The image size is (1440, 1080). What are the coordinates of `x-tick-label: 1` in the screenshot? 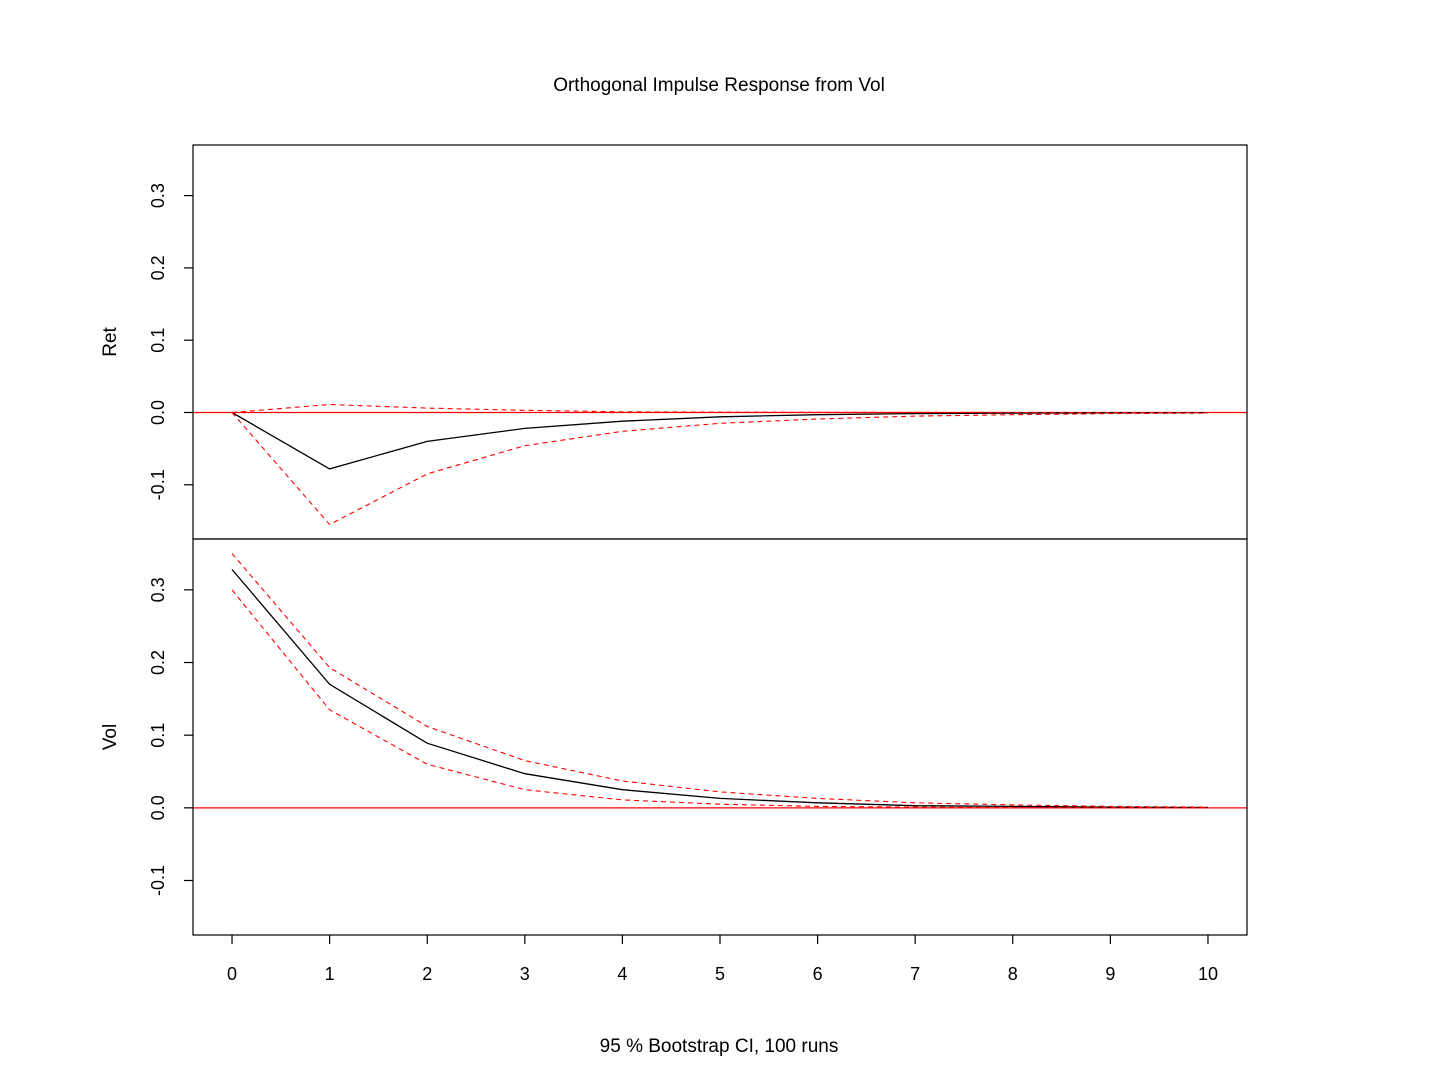 It's located at (330, 974).